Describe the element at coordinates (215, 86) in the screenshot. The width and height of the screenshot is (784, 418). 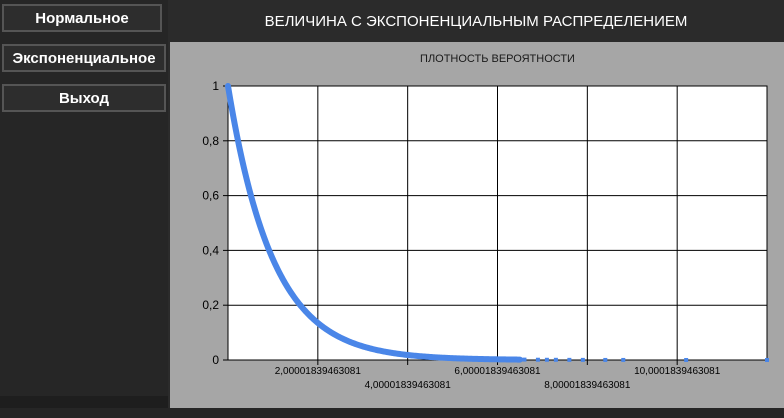
I see `y-tick-label: 1` at that location.